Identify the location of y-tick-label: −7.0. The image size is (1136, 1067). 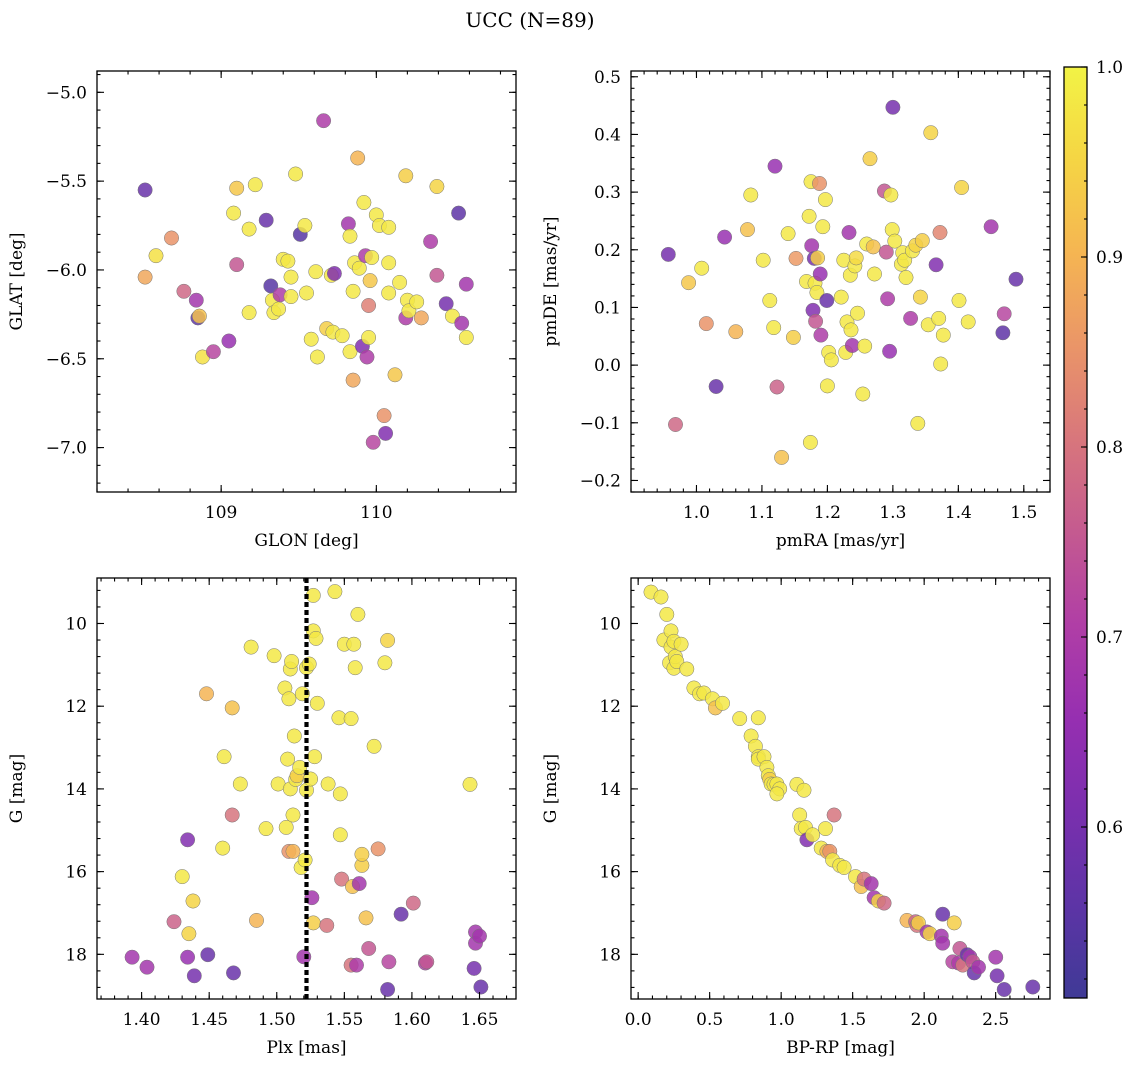
(66, 449).